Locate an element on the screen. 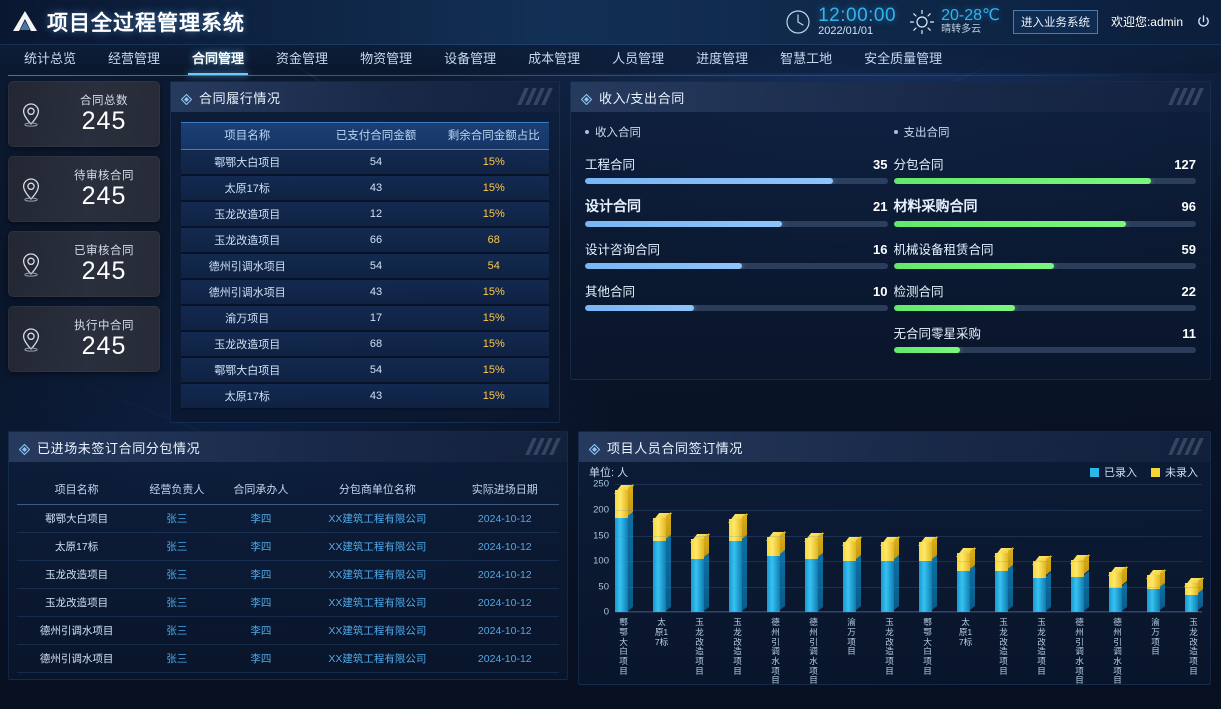 This screenshot has height=709, width=1221. stat-label: 已审核合同 is located at coordinates (104, 251).